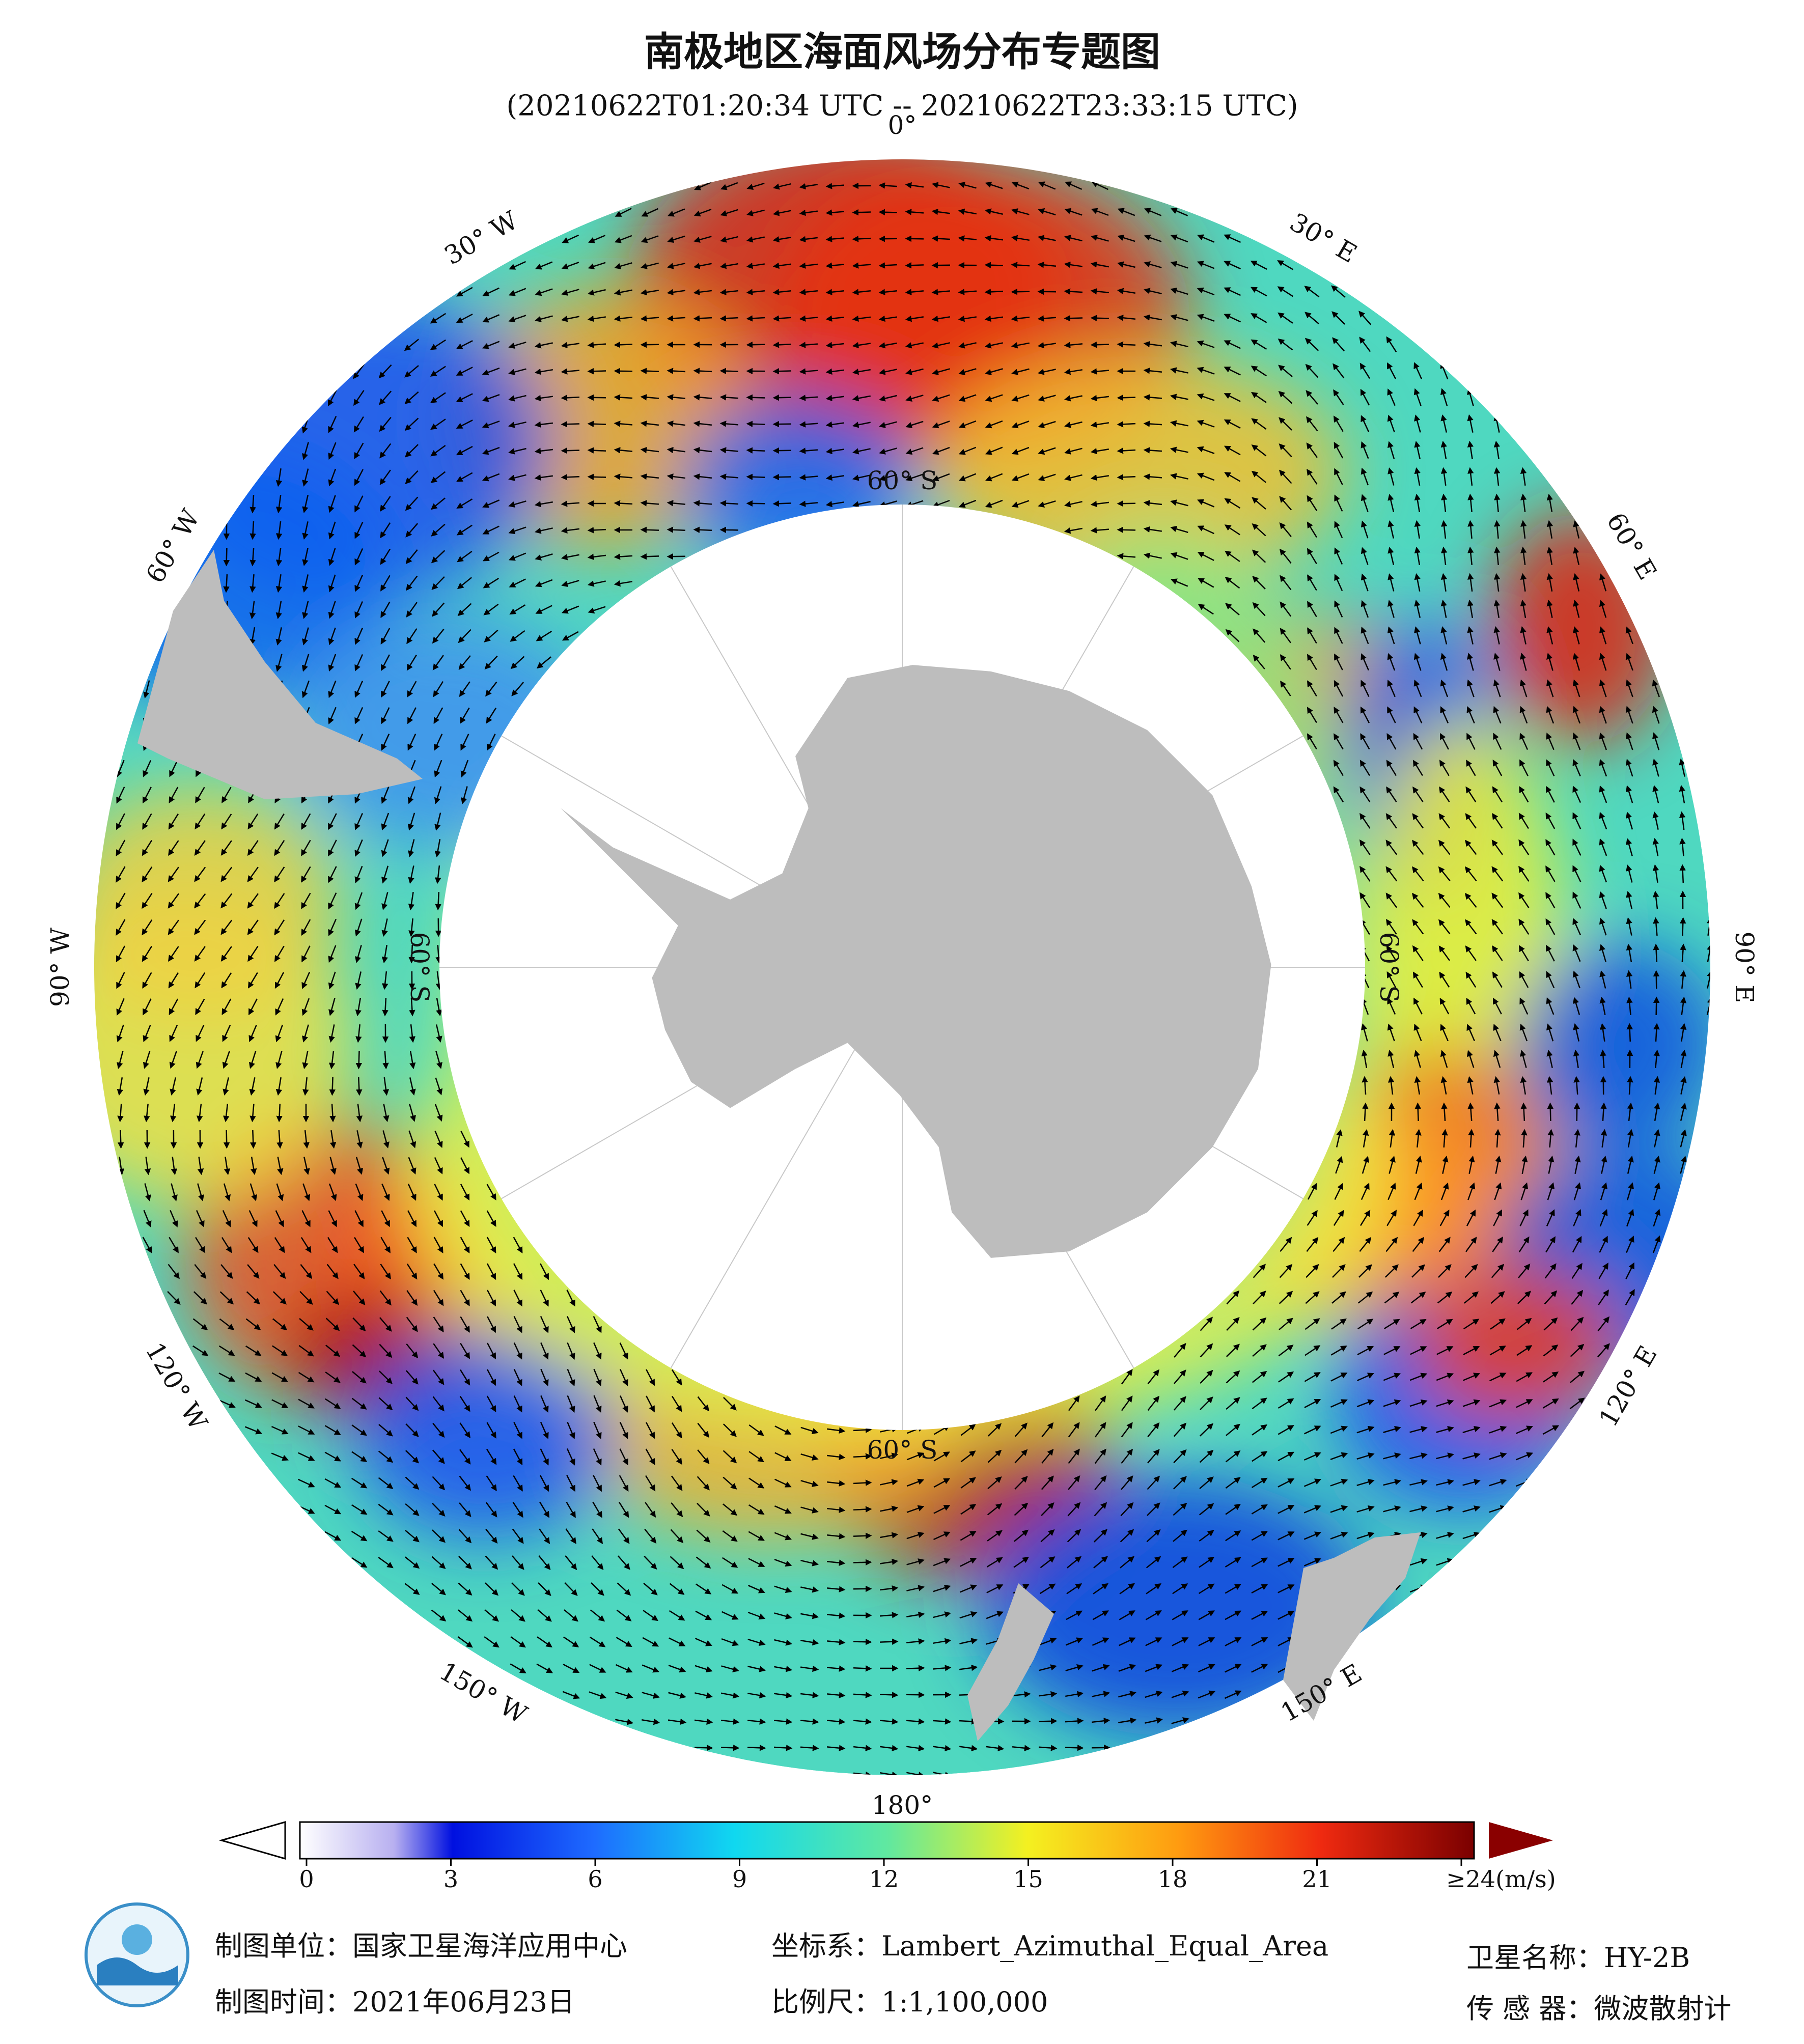 The height and width of the screenshot is (2044, 1804). I want to click on colorbar-tick-label: 12, so click(884, 1879).